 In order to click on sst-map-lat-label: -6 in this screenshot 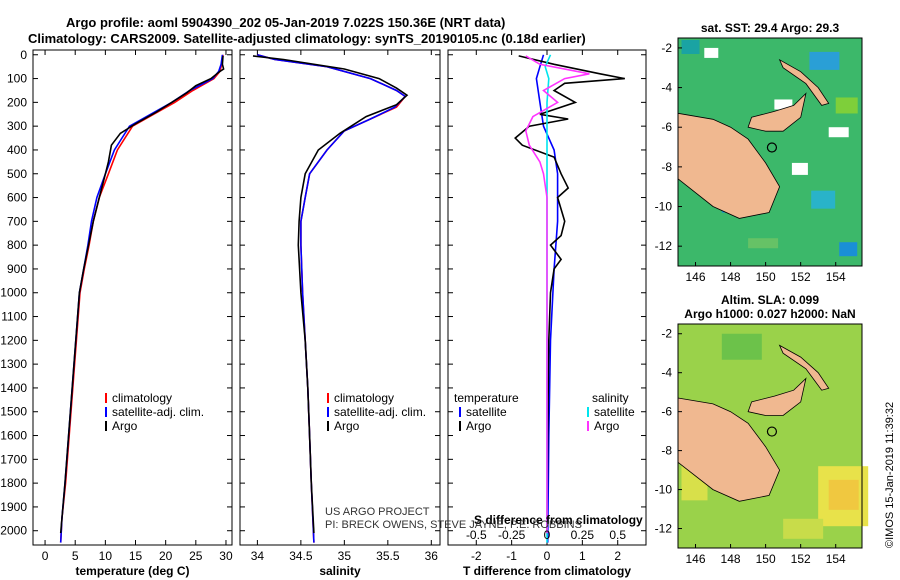, I will do `click(666, 127)`.